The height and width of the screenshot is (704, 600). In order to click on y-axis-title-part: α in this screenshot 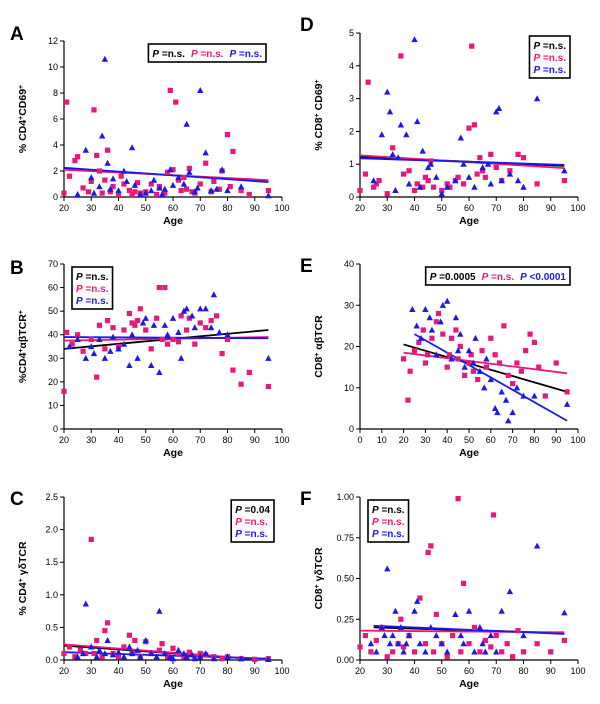, I will do `click(319, 348)`.